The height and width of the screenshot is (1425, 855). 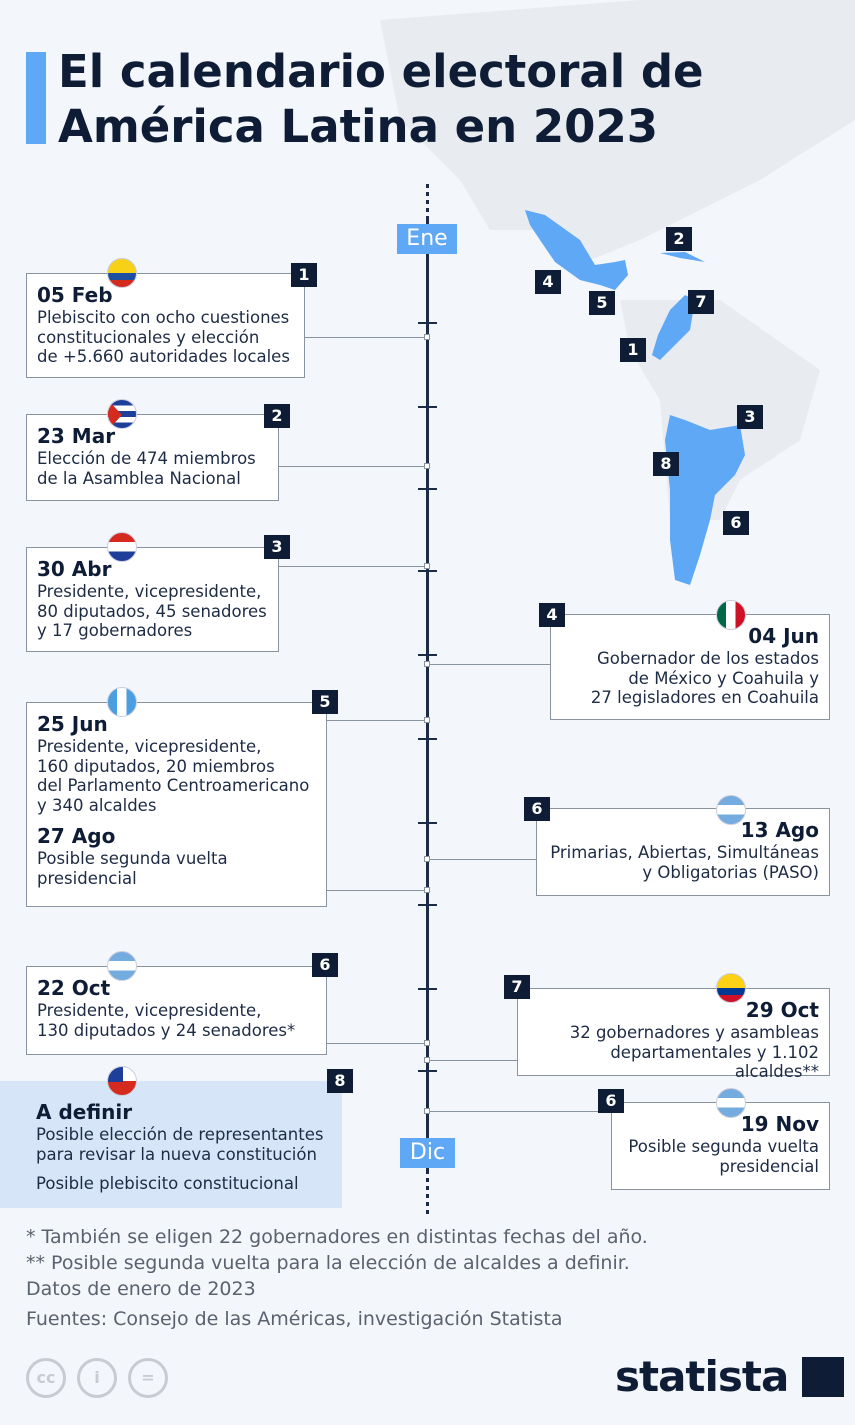 I want to click on statista-logo-icon, so click(x=822, y=1377).